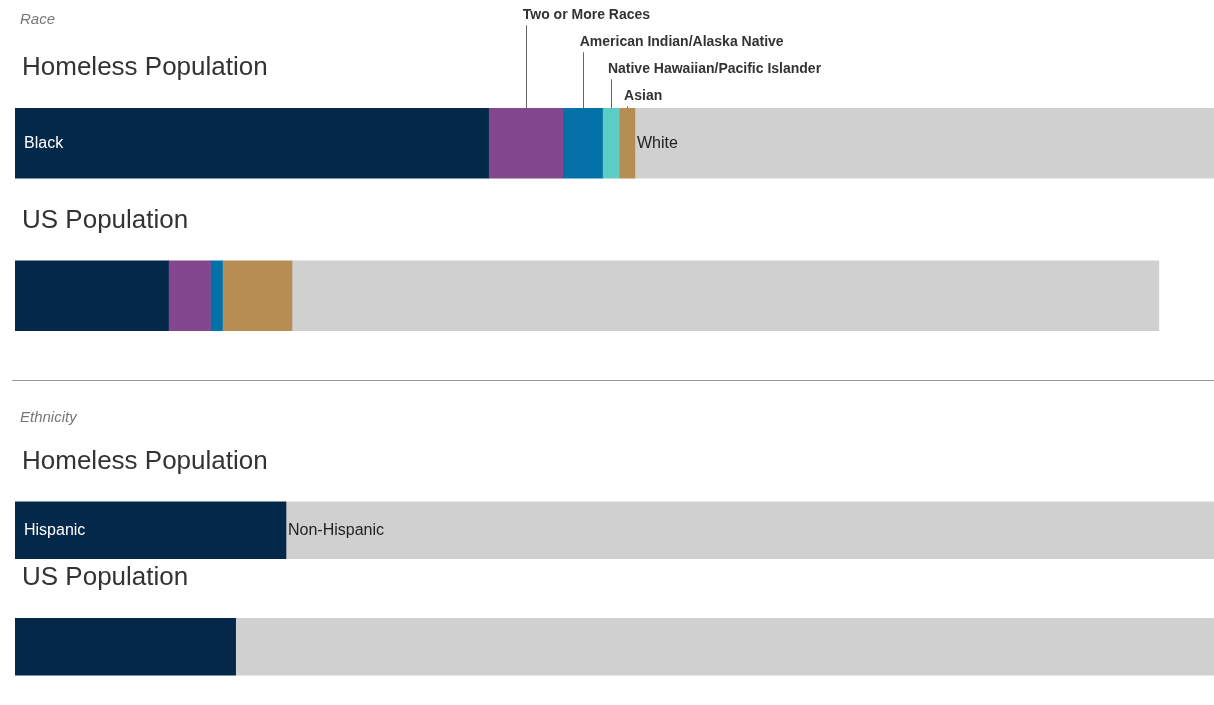 The image size is (1214, 705). What do you see at coordinates (336, 529) in the screenshot?
I see `series-label: Non-Hispanic` at bounding box center [336, 529].